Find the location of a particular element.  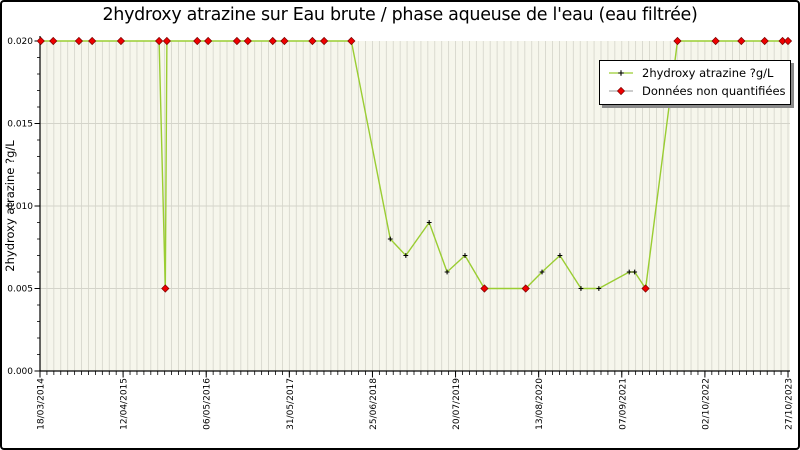

x-tick-label: 25/06/2018 is located at coordinates (374, 404).